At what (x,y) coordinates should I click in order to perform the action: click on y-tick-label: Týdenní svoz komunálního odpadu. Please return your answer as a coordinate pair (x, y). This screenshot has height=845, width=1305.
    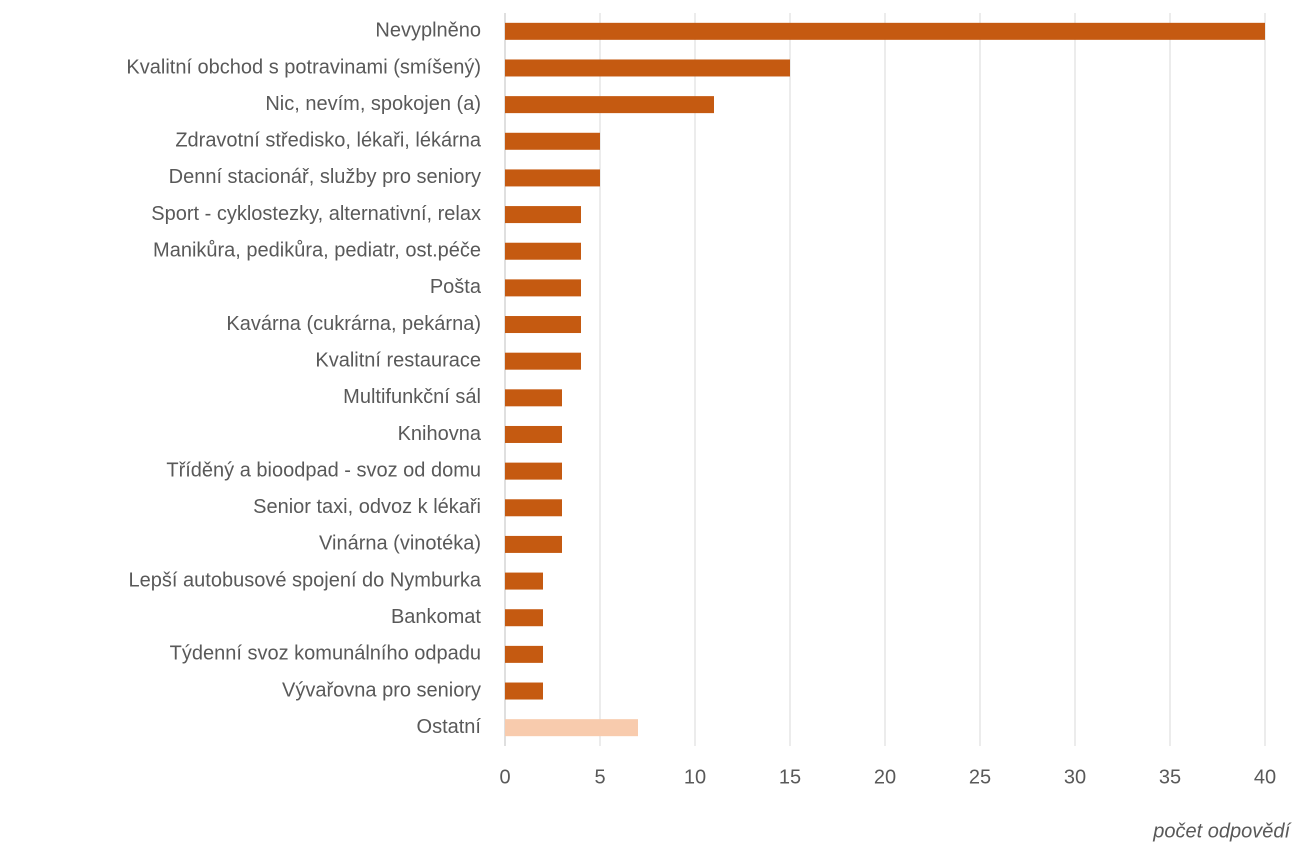
    Looking at the image, I should click on (325, 654).